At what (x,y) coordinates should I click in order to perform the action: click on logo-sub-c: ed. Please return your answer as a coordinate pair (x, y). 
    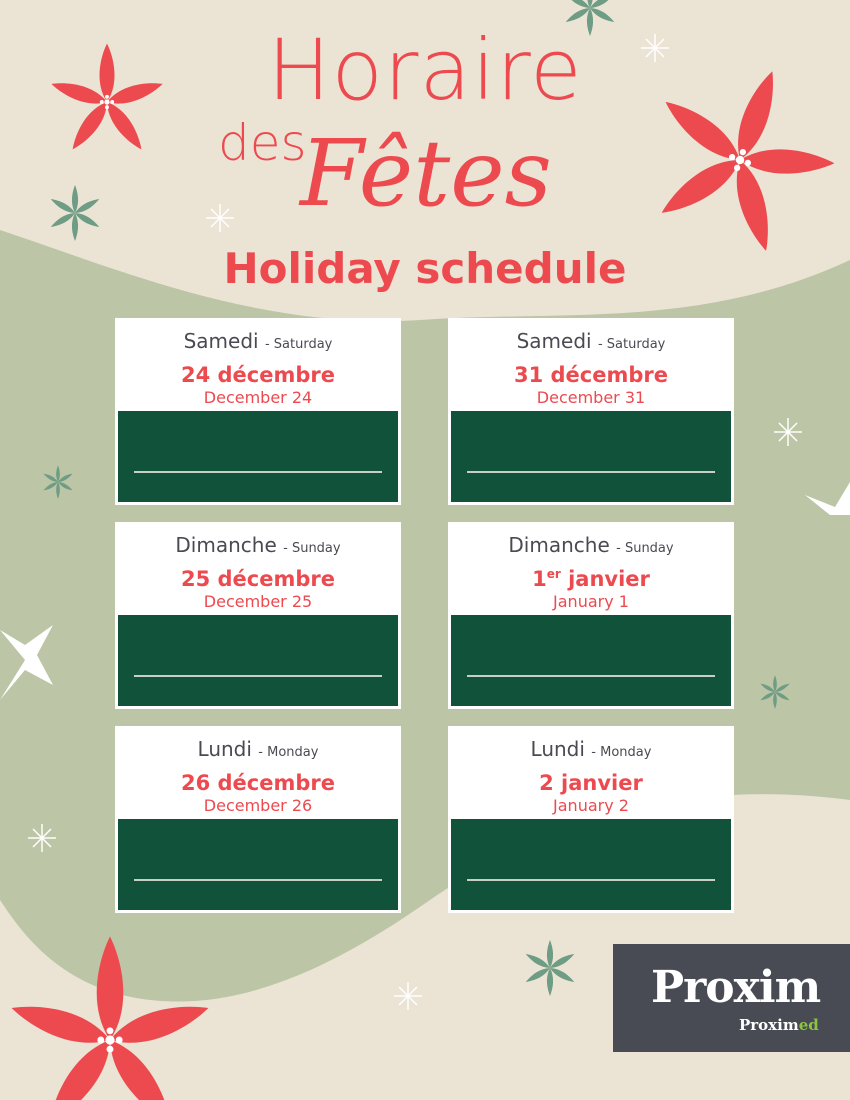
    Looking at the image, I should click on (808, 1025).